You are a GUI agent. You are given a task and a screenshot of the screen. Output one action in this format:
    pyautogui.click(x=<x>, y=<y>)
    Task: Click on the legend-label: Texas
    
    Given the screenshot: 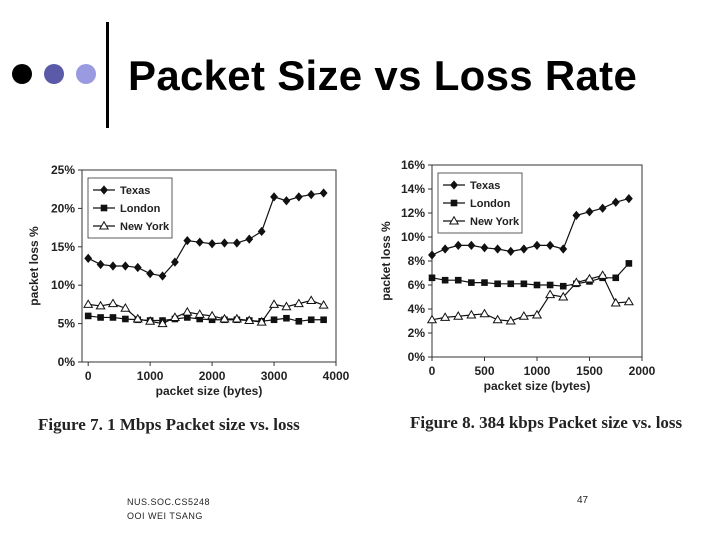 What is the action you would take?
    pyautogui.click(x=135, y=191)
    